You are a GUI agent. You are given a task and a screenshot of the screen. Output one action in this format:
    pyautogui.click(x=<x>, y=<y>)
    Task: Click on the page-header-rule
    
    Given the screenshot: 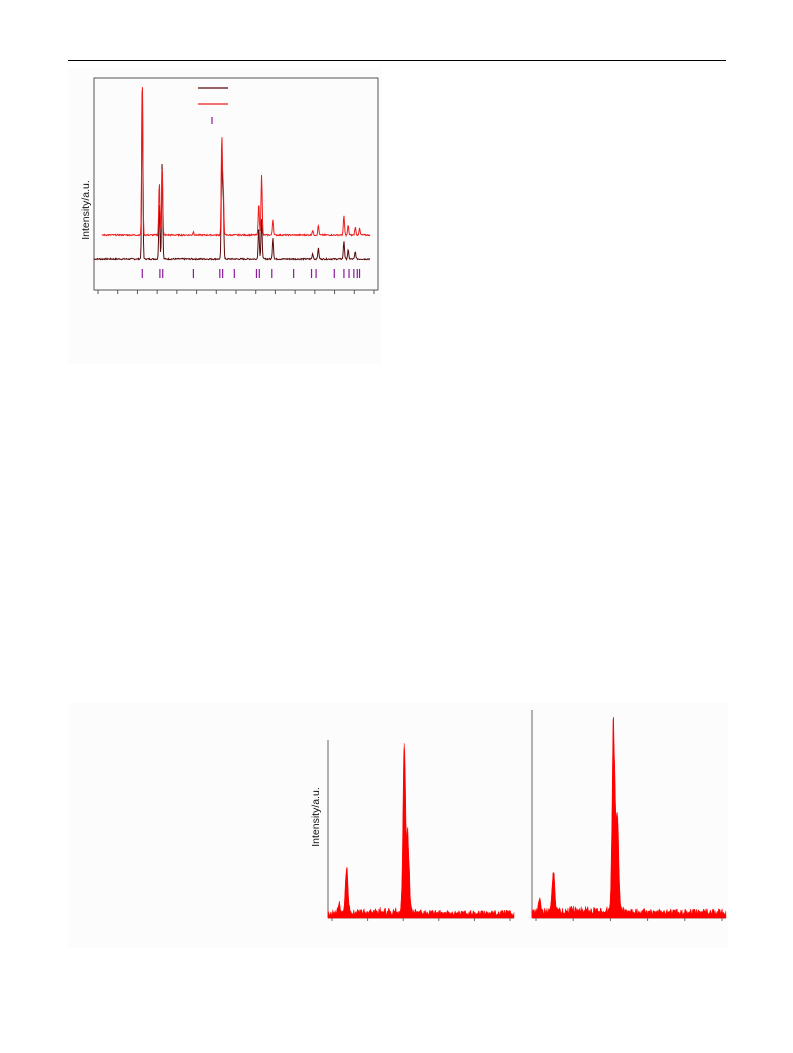 What is the action you would take?
    pyautogui.click(x=397, y=60)
    